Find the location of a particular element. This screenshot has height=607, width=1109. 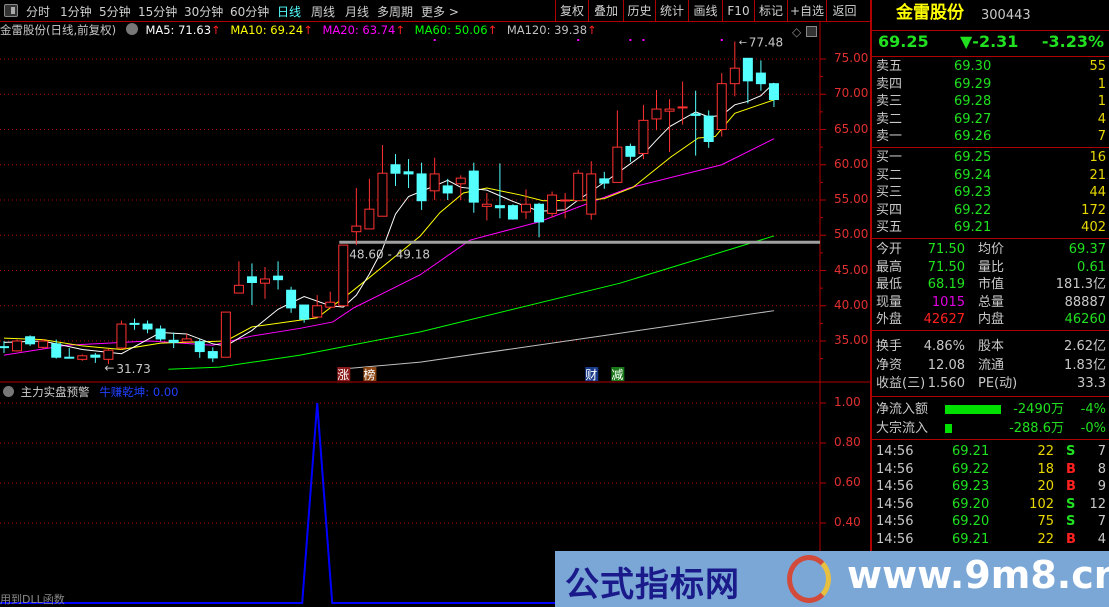

bid-row: 买三 69.23 44 is located at coordinates (991, 193).